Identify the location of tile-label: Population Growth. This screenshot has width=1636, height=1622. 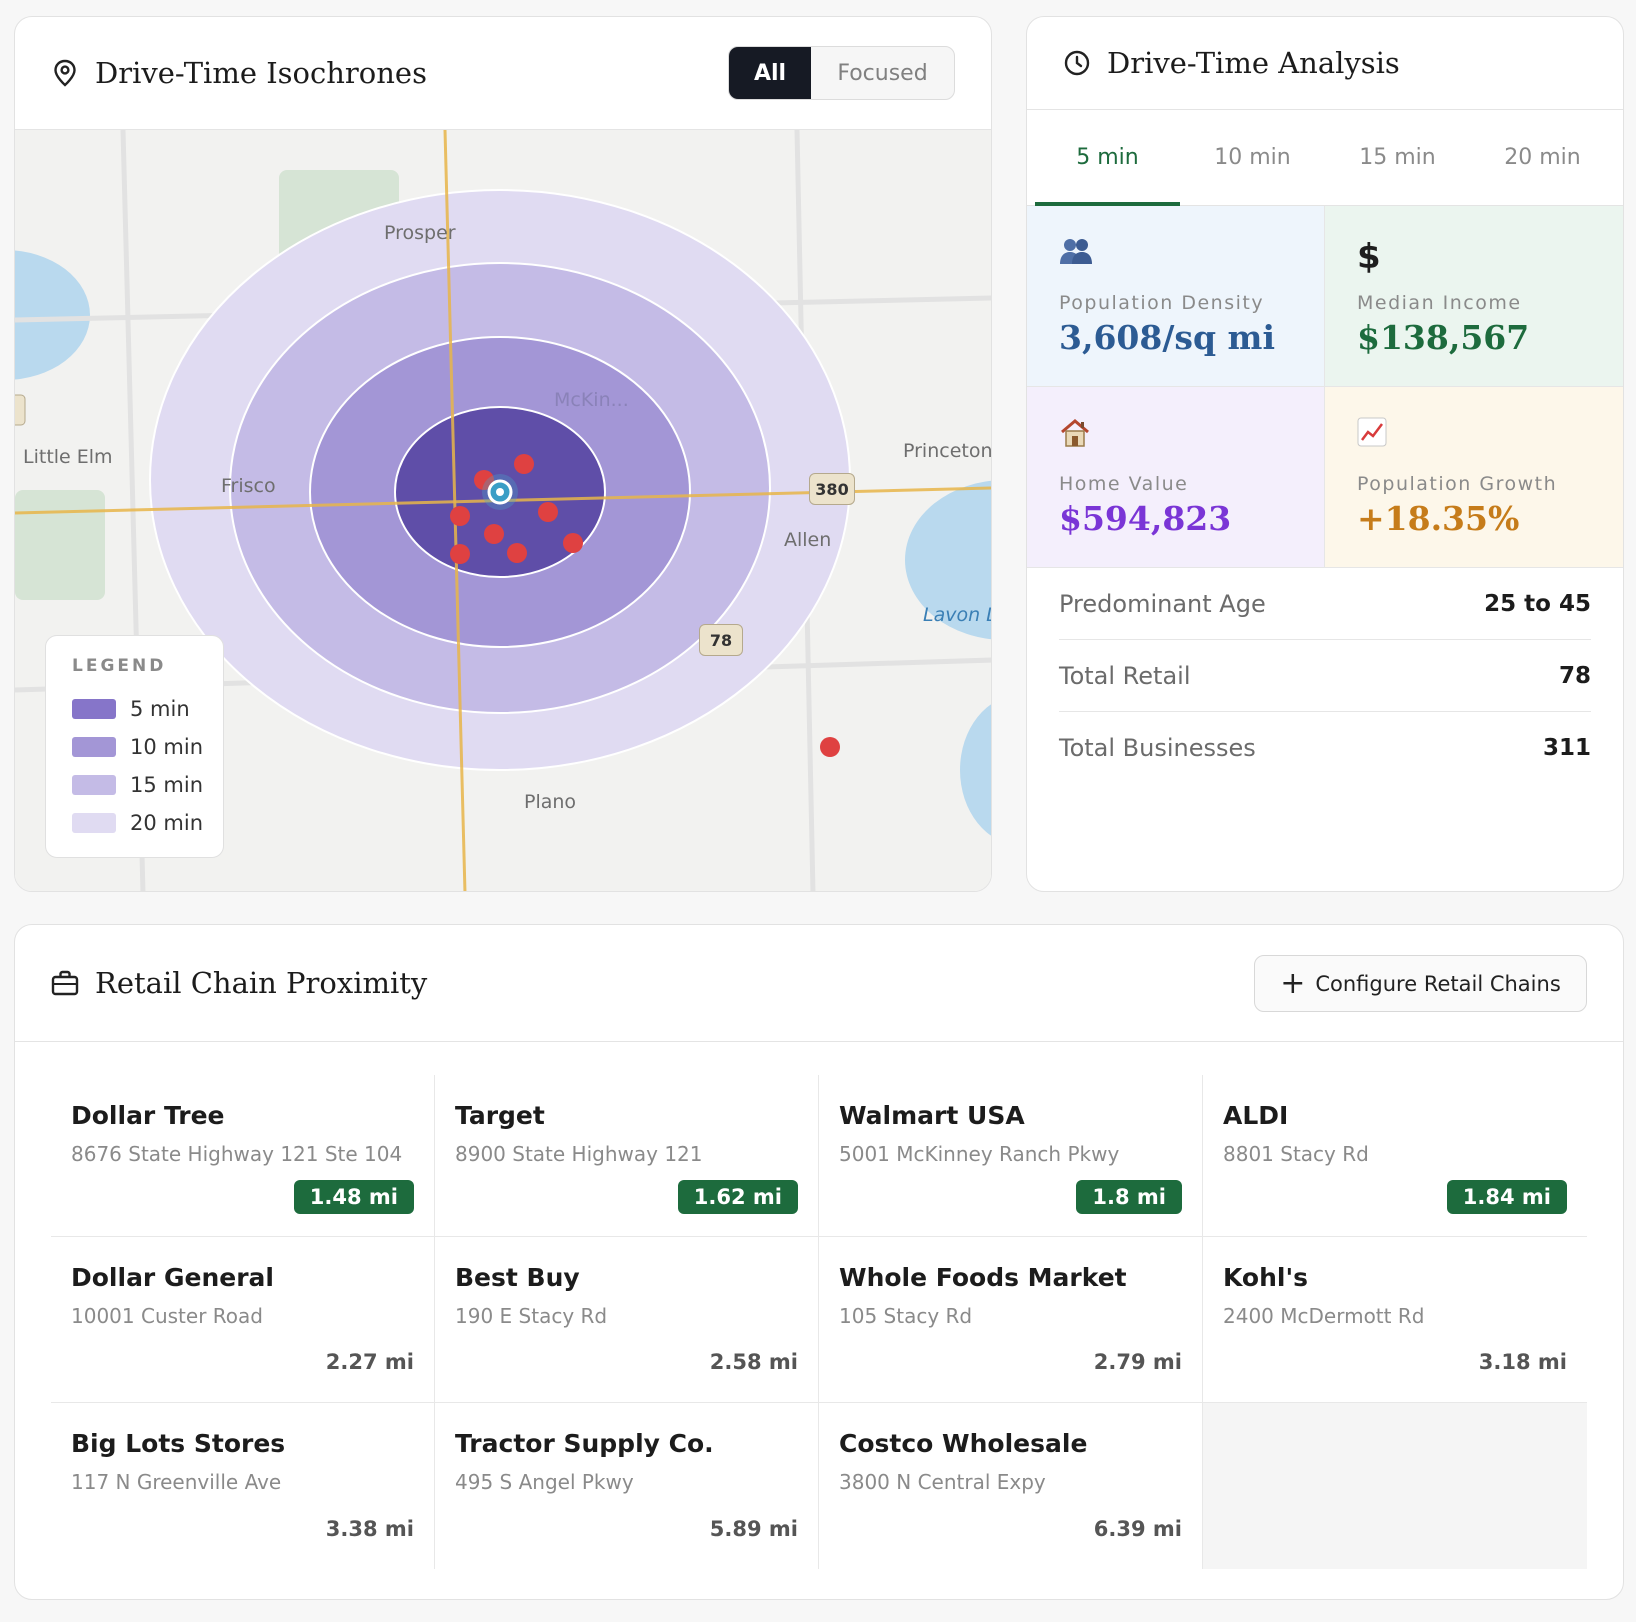
(1457, 484).